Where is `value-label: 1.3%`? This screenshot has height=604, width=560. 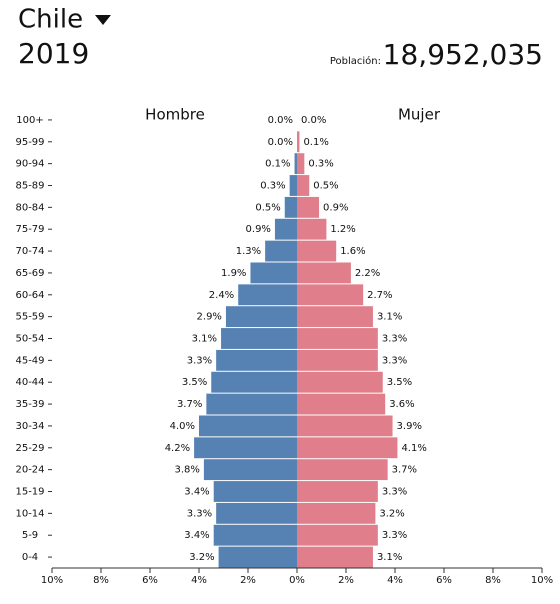 value-label: 1.3% is located at coordinates (248, 251).